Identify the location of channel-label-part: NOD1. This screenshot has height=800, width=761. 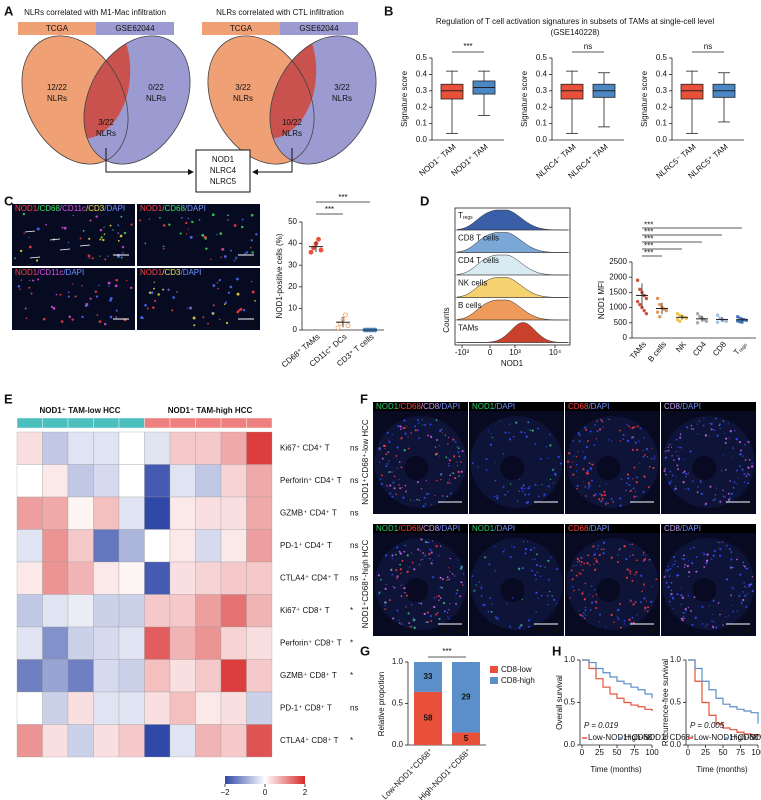
(483, 528).